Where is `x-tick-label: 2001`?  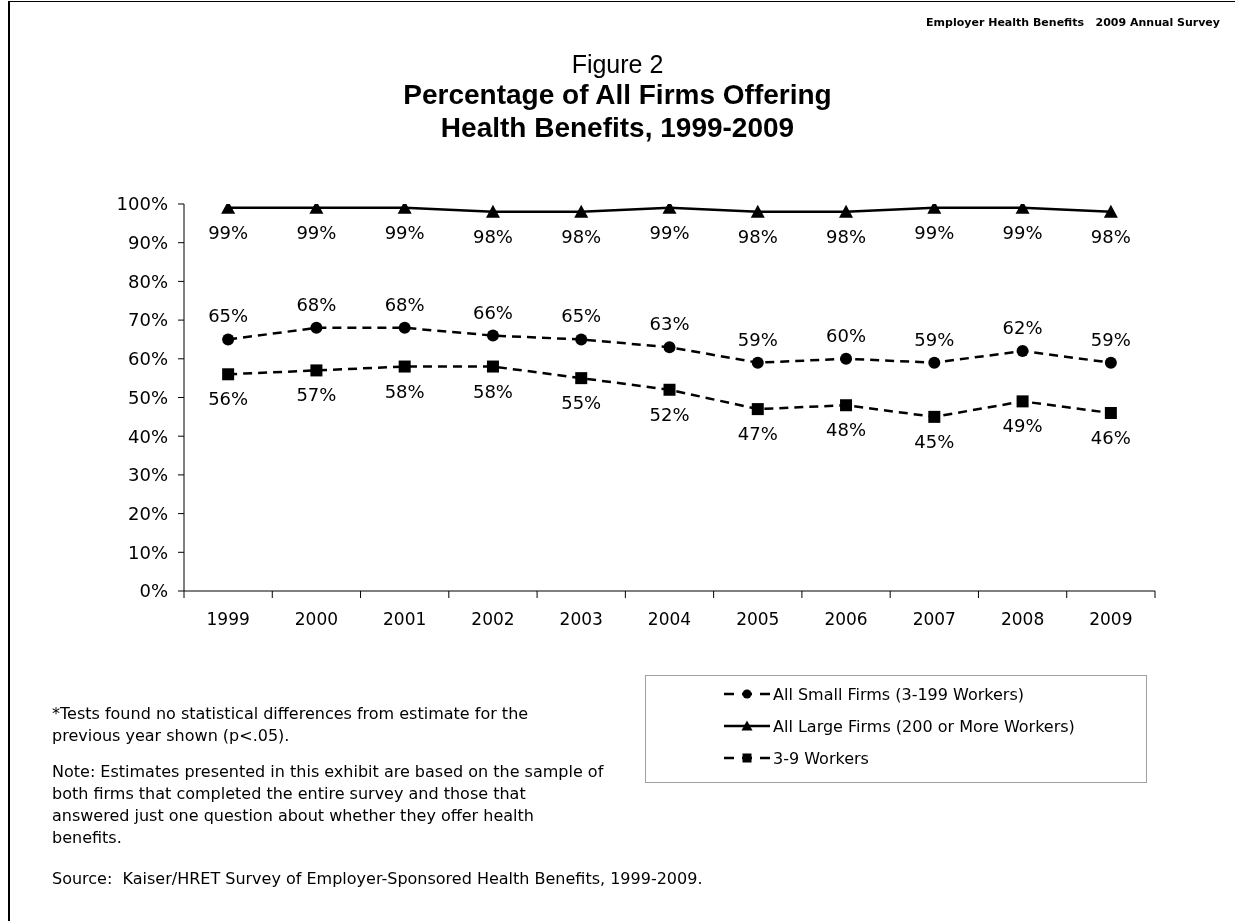 x-tick-label: 2001 is located at coordinates (405, 619).